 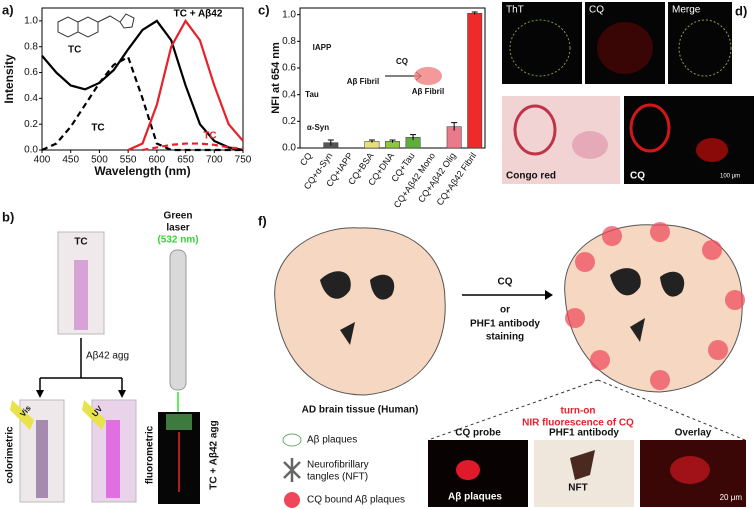 What do you see at coordinates (584, 433) in the screenshot?
I see `image-title: PHF1 antibody` at bounding box center [584, 433].